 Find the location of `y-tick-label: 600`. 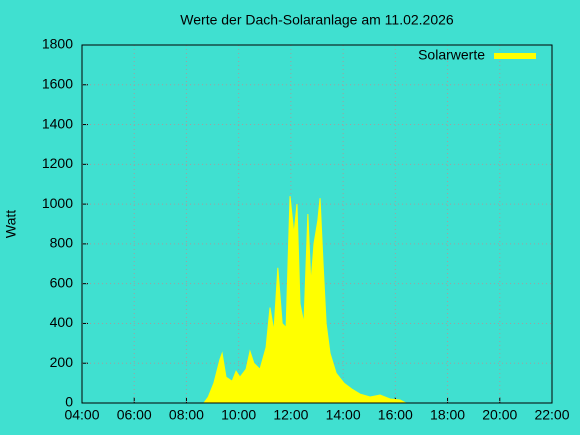

y-tick-label: 600 is located at coordinates (62, 282).